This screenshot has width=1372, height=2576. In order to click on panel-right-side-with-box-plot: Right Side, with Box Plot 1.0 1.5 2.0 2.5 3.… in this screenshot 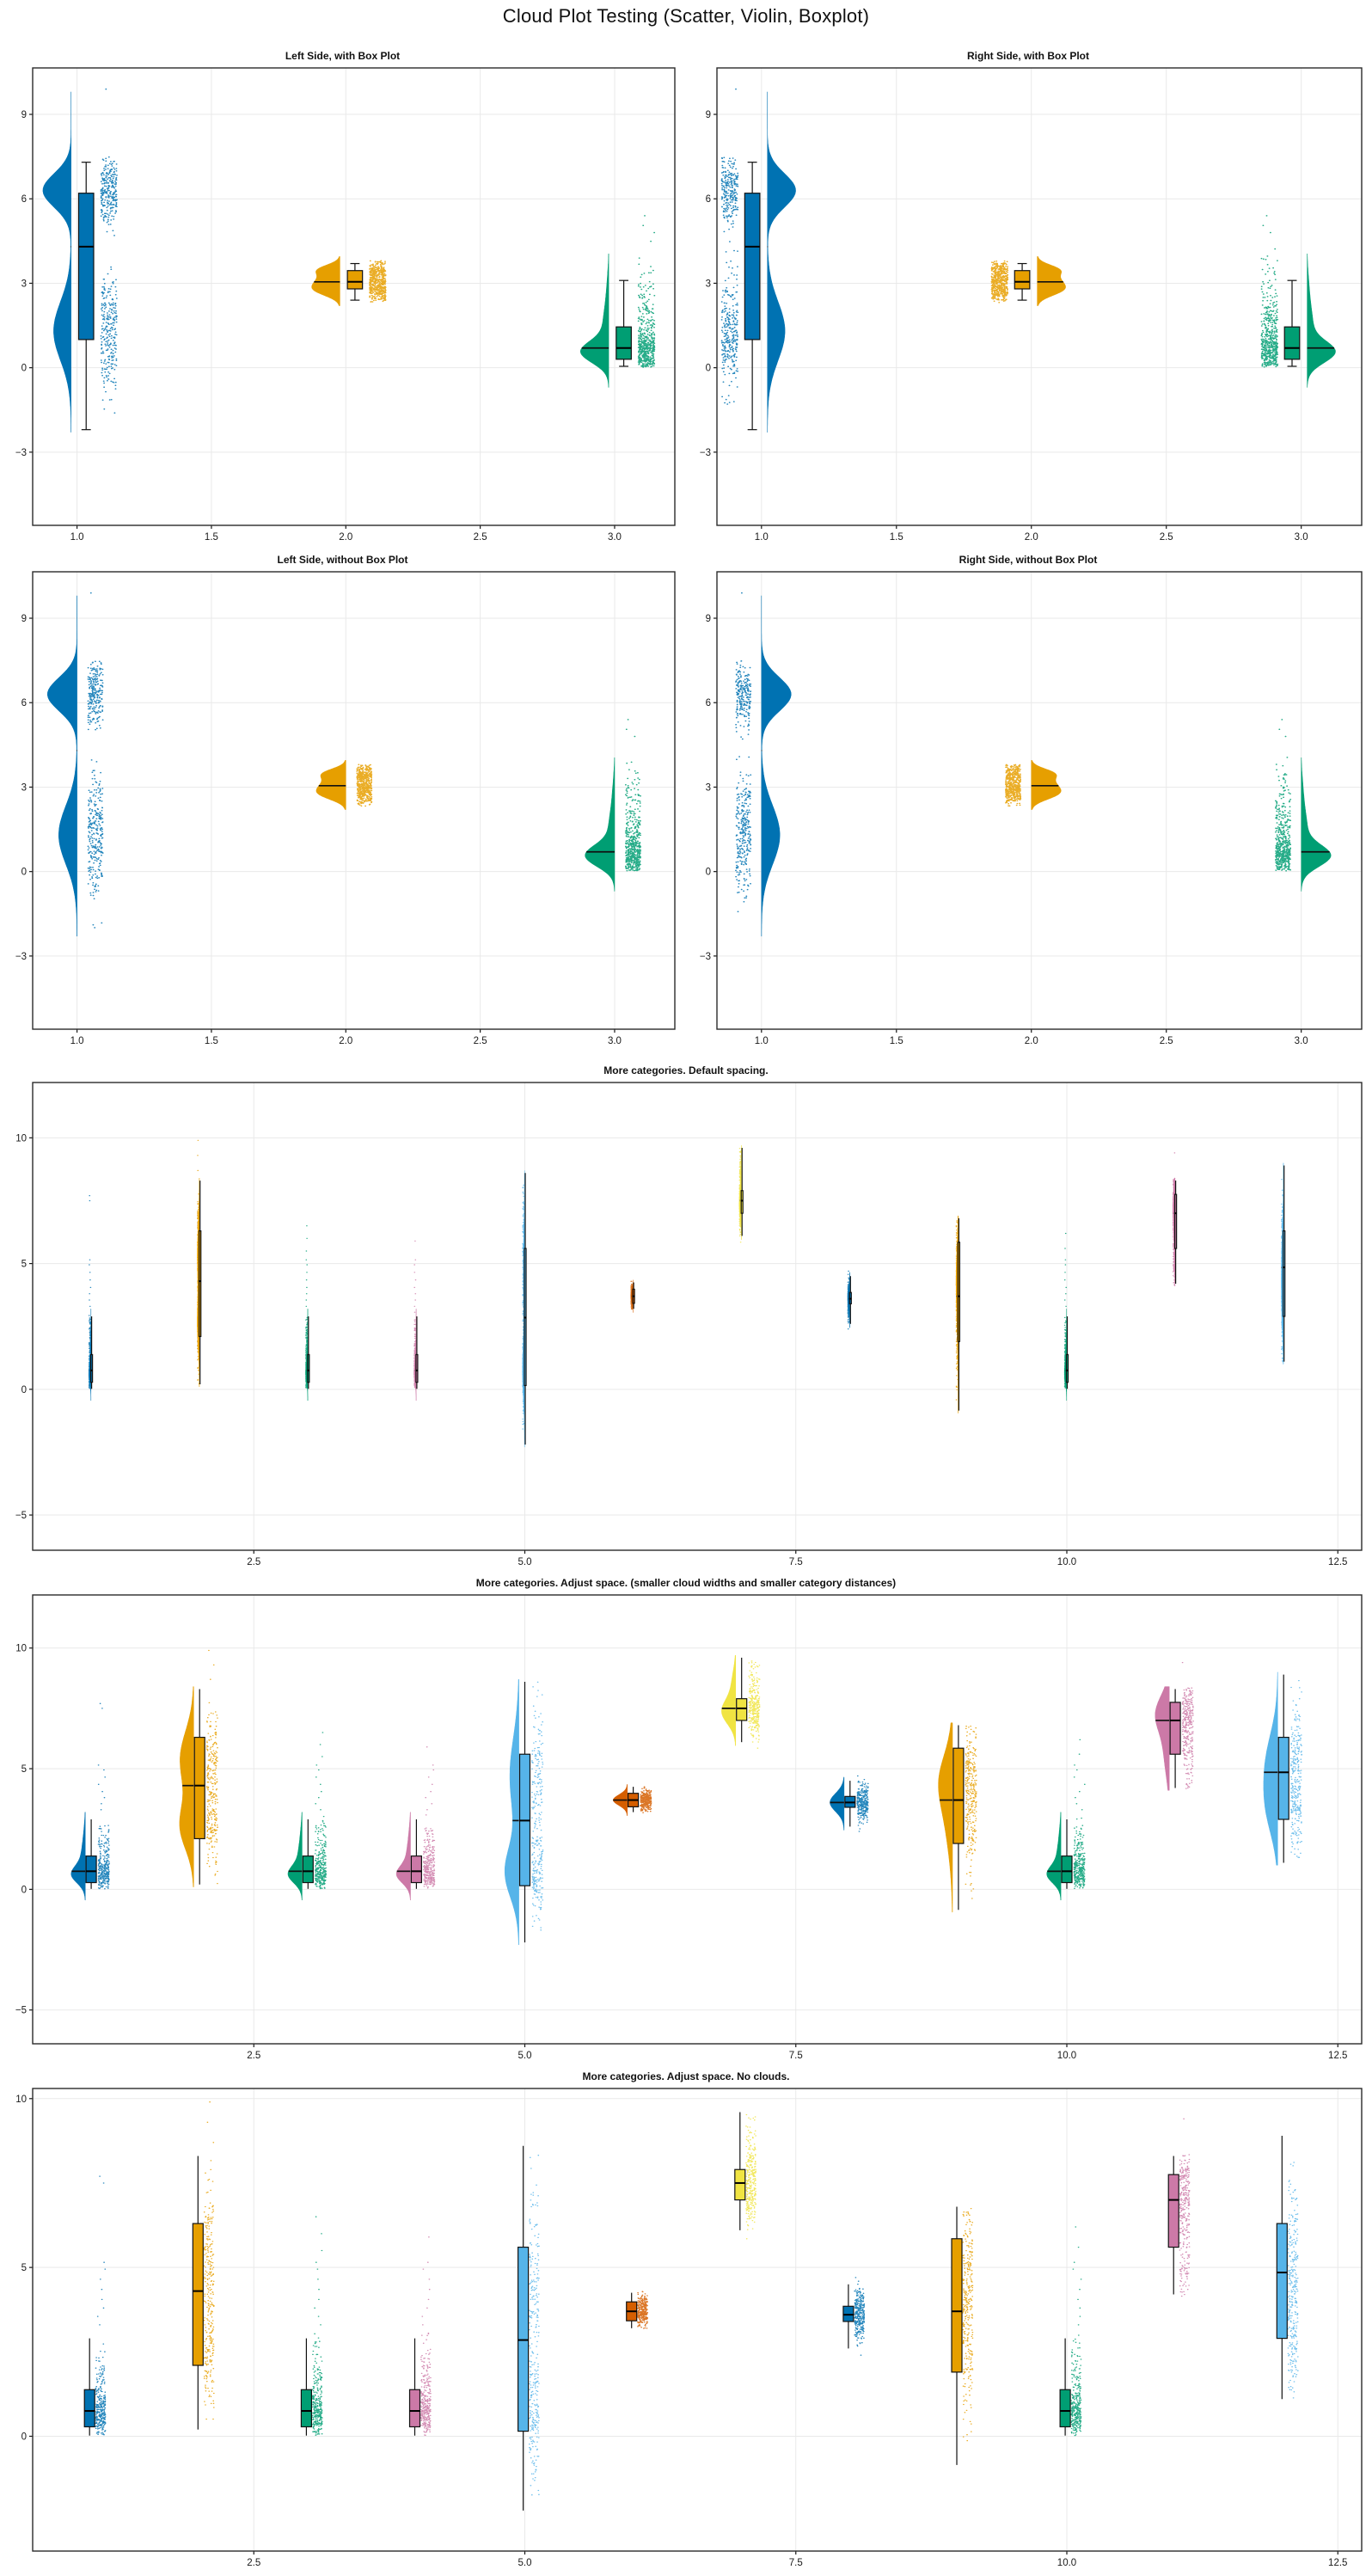, I will do `click(1028, 297)`.